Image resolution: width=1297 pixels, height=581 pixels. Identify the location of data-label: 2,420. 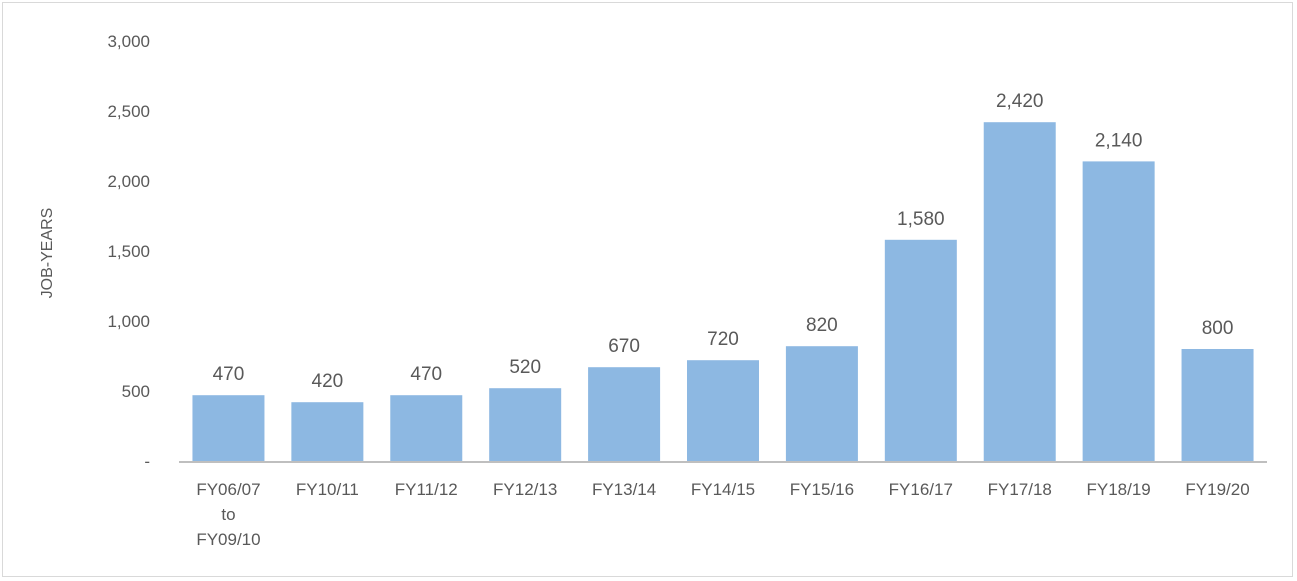
(1020, 101).